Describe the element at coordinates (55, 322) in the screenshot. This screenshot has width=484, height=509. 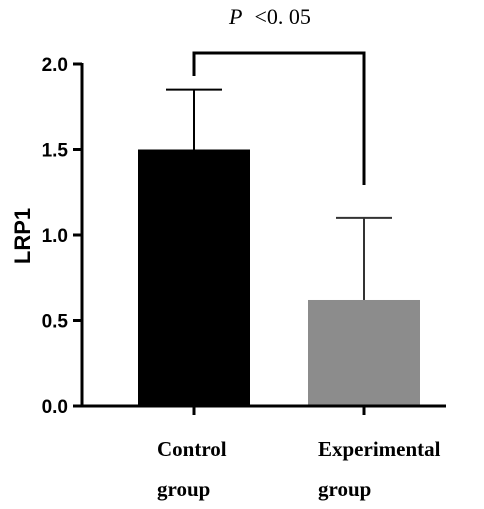
I see `y-tick-label: 0.5` at that location.